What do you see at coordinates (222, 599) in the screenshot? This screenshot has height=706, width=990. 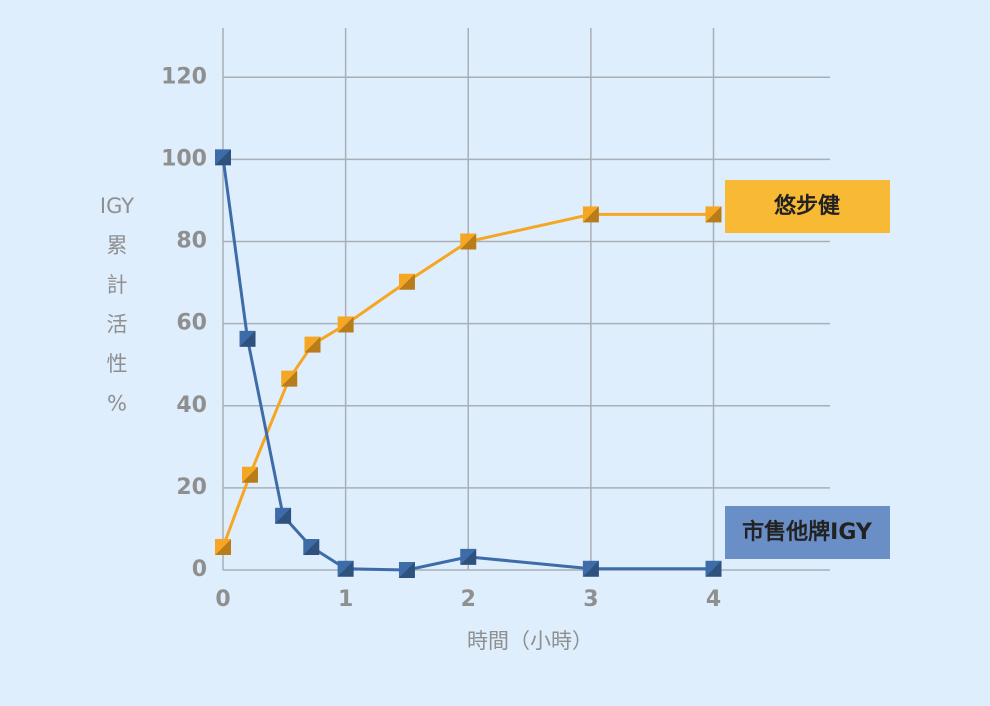 I see `x-tick-label: 0` at bounding box center [222, 599].